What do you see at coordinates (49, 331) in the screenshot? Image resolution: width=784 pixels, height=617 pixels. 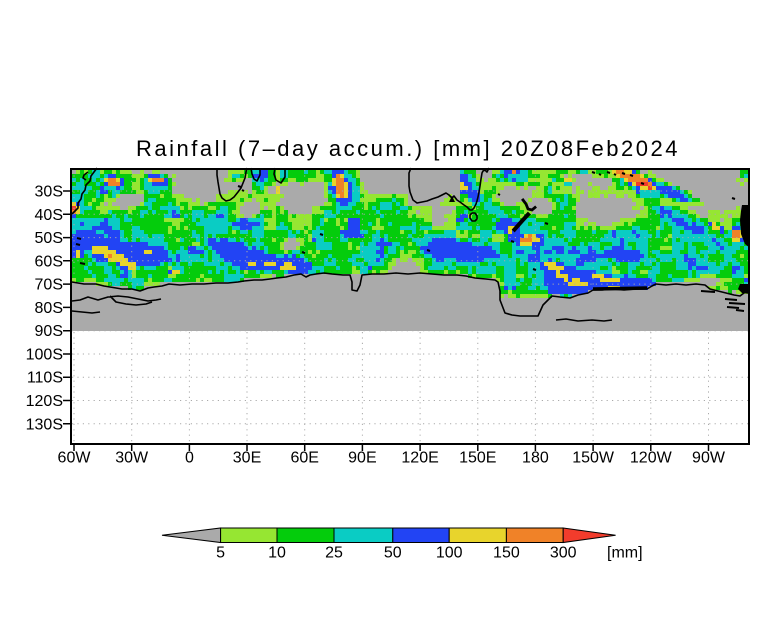 I see `svg-text: 90S` at bounding box center [49, 331].